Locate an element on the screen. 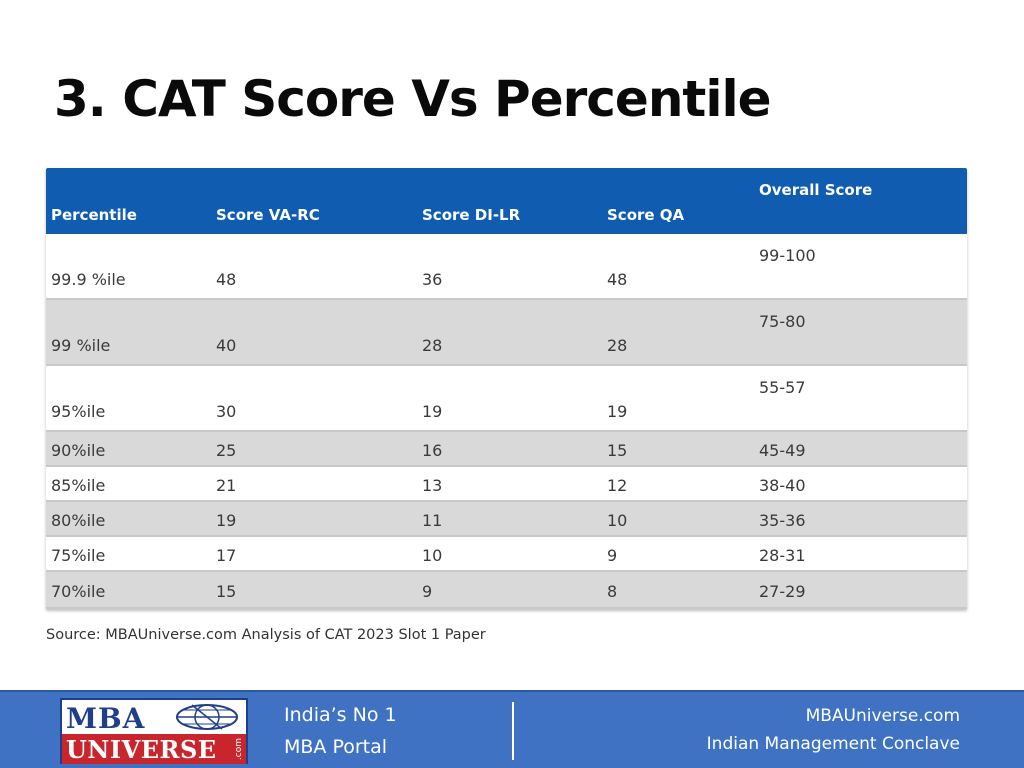 The height and width of the screenshot is (768, 1024). cell-varc: 19 is located at coordinates (226, 520).